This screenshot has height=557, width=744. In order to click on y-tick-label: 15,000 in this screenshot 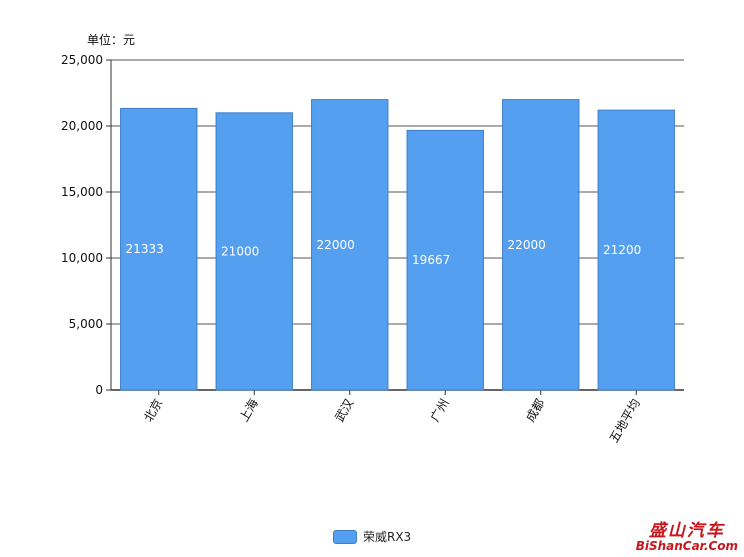, I will do `click(82, 192)`.